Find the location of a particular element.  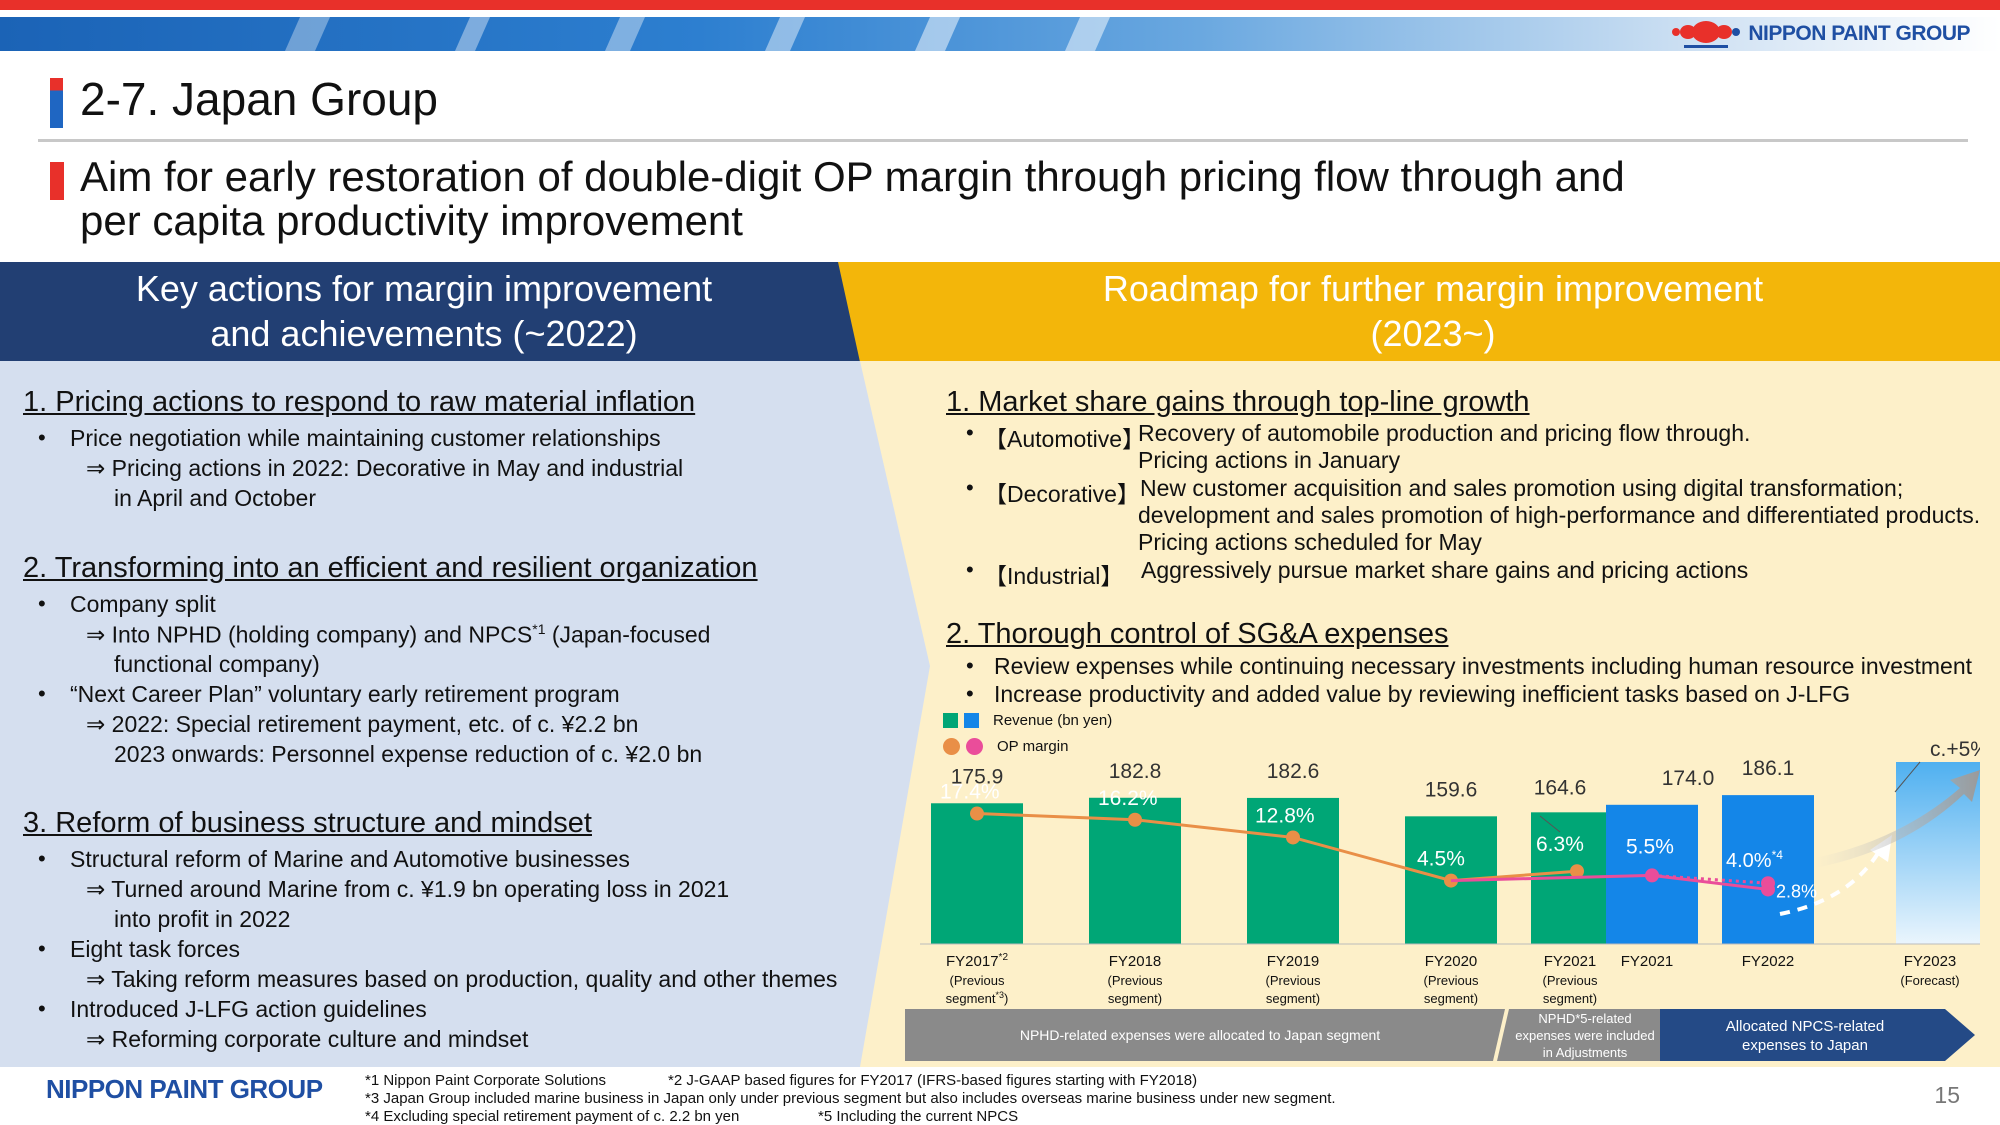

x-axis-label: FY2017*2 is located at coordinates (977, 961).